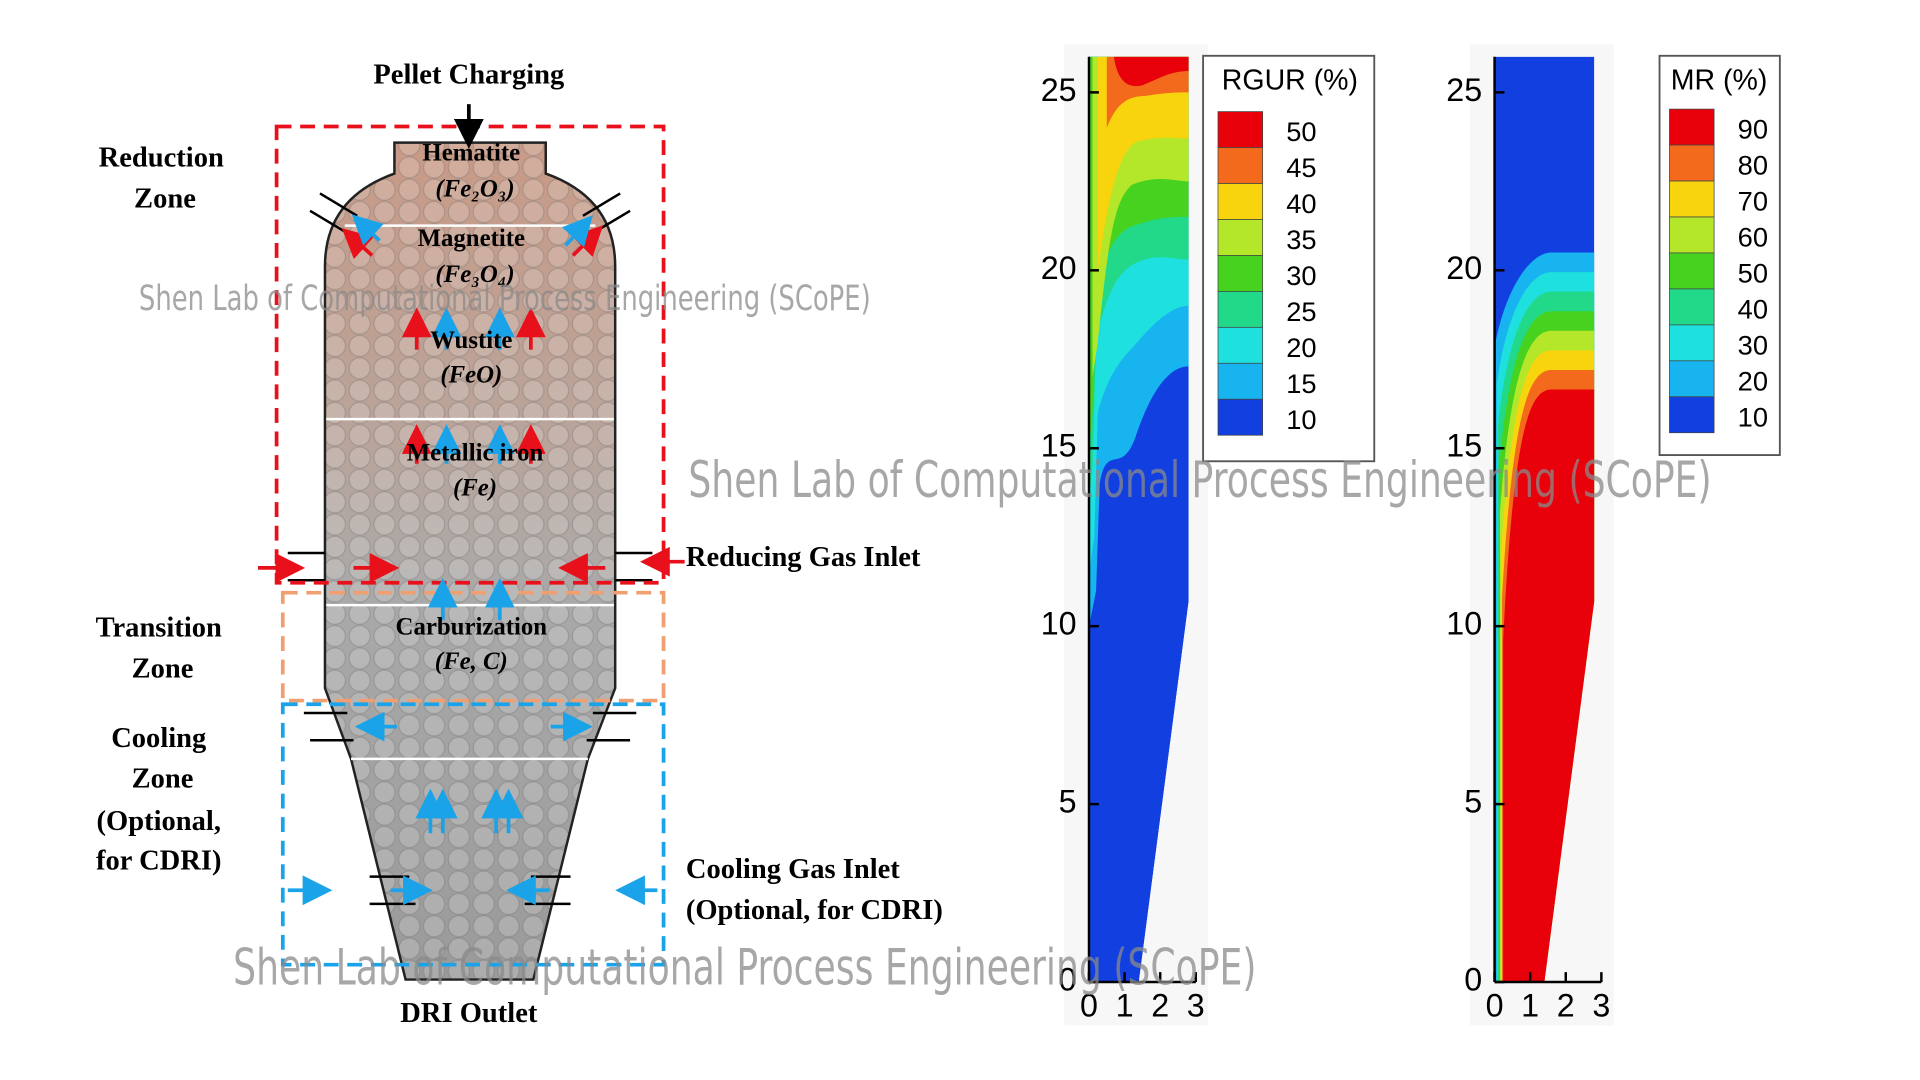 This screenshot has width=1920, height=1080. I want to click on y-tick-label: 0, so click(1068, 980).